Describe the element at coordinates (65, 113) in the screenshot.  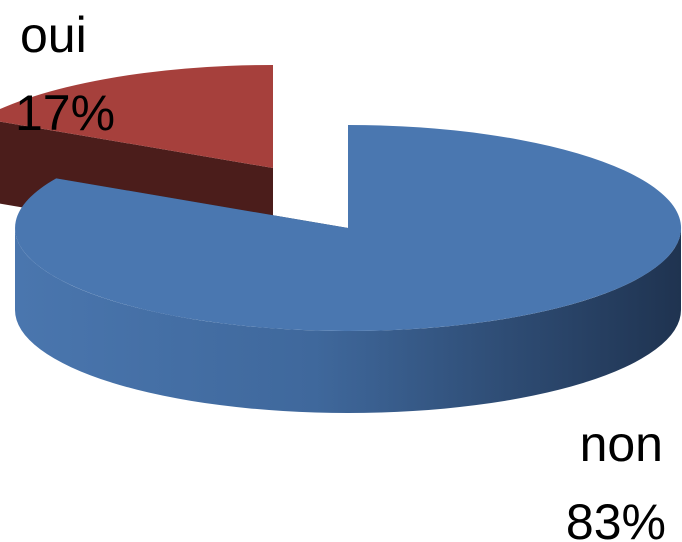
I see `slice-percent-oui: 17%` at that location.